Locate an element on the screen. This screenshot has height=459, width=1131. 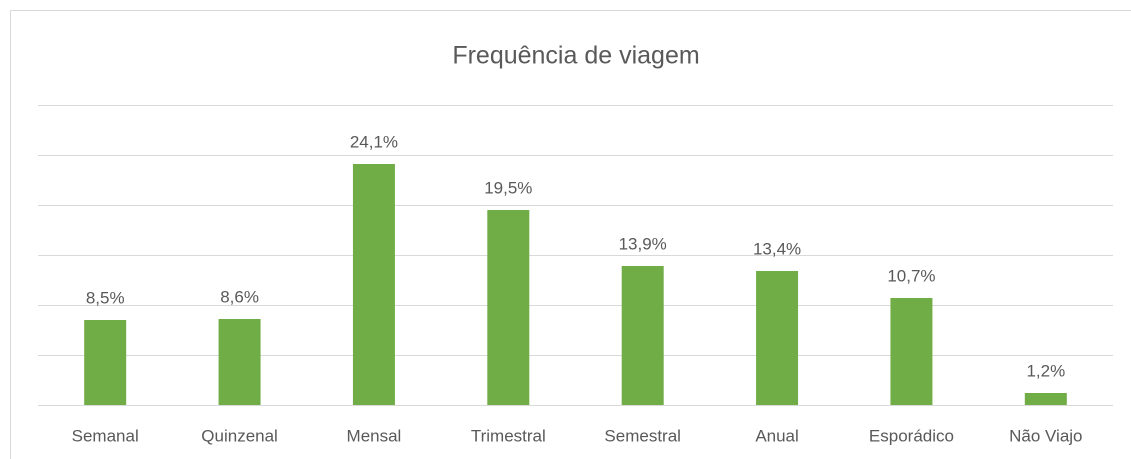
x-tick-label: Anual is located at coordinates (776, 435).